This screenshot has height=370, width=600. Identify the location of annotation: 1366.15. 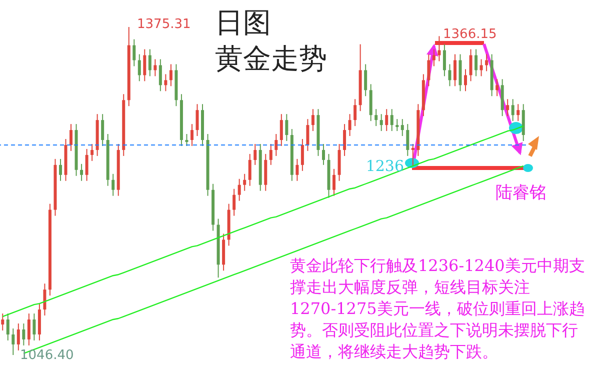
(470, 34).